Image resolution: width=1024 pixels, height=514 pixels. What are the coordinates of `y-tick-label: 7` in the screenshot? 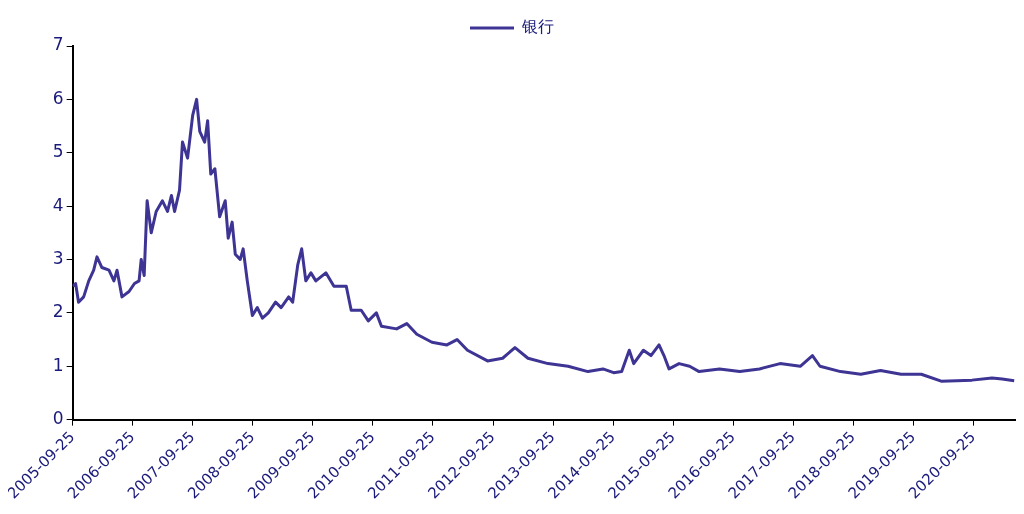 It's located at (58, 44).